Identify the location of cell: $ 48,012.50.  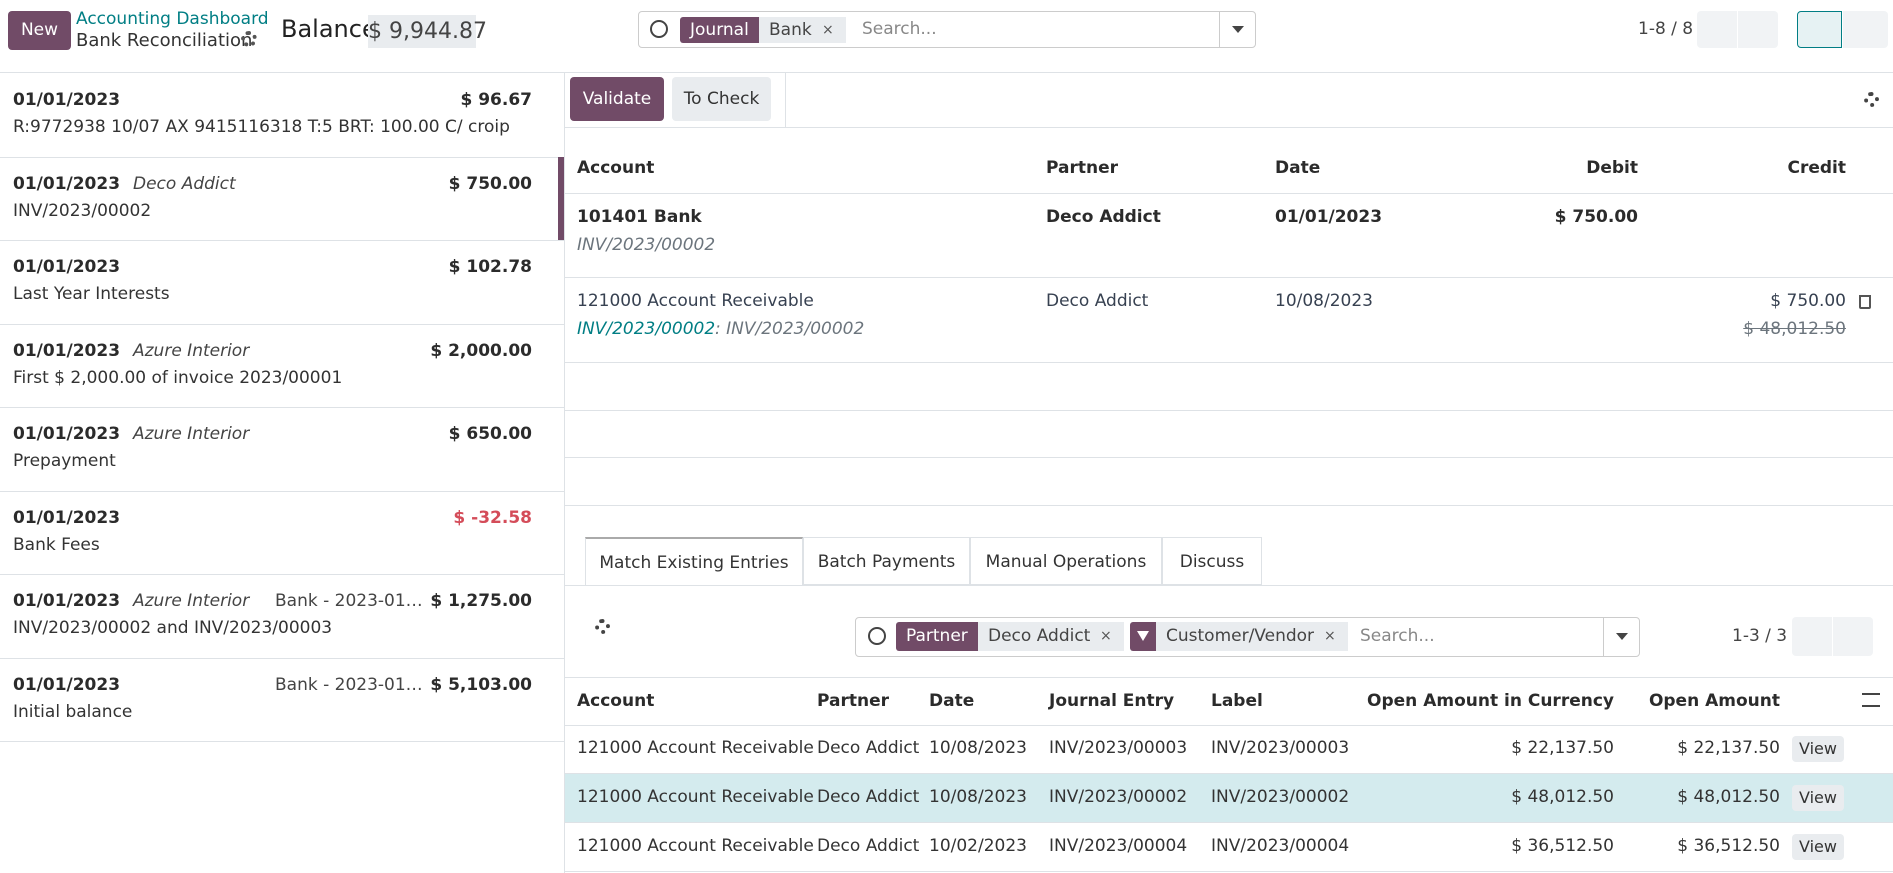
(1562, 797).